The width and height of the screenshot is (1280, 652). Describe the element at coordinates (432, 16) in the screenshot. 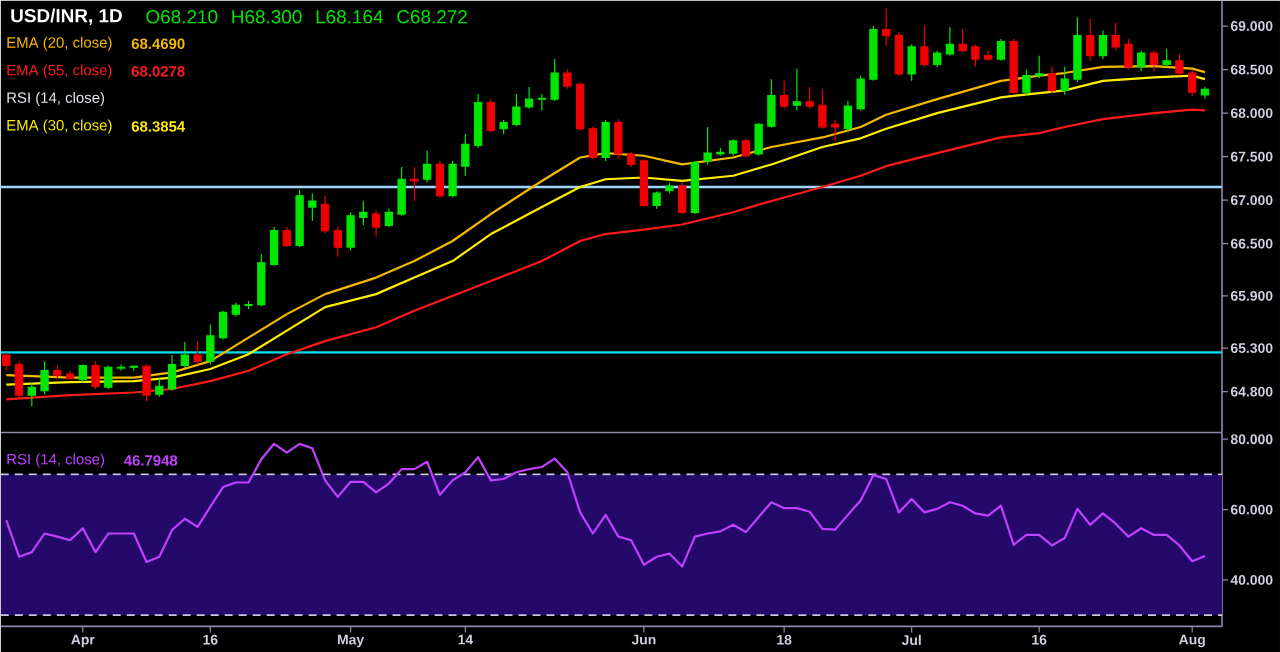

I see `annotation: C68.272` at that location.